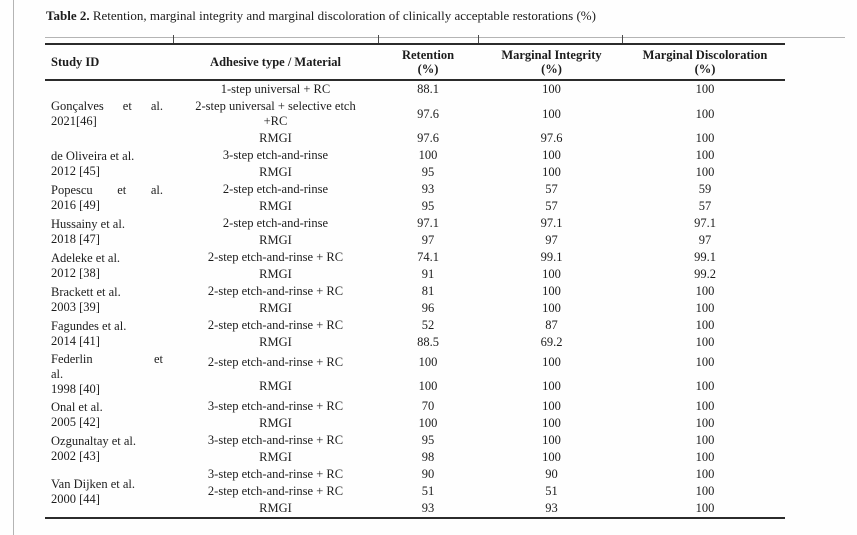  Describe the element at coordinates (275, 106) in the screenshot. I see `material-line: 2-step universal + selective etch` at that location.